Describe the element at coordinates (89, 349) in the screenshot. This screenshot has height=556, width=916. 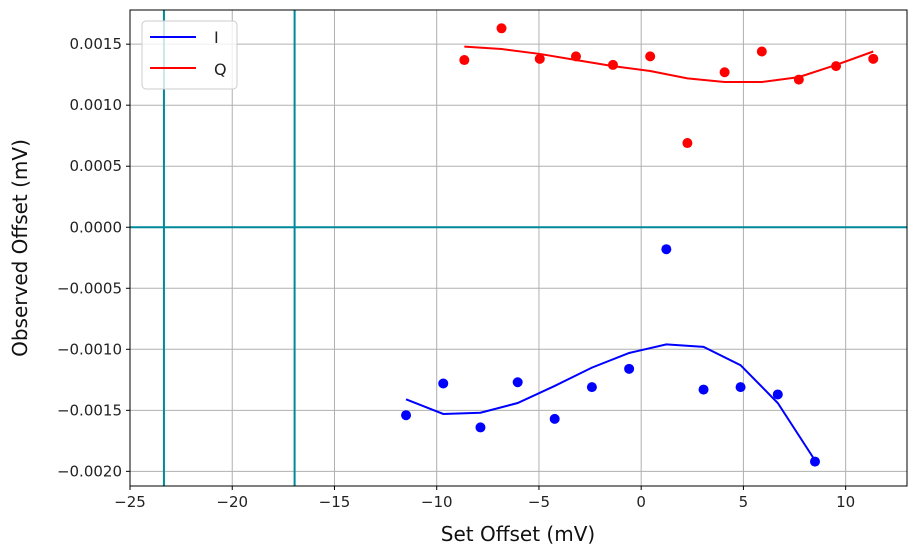
I see `y-tick-label: −0.0010` at that location.